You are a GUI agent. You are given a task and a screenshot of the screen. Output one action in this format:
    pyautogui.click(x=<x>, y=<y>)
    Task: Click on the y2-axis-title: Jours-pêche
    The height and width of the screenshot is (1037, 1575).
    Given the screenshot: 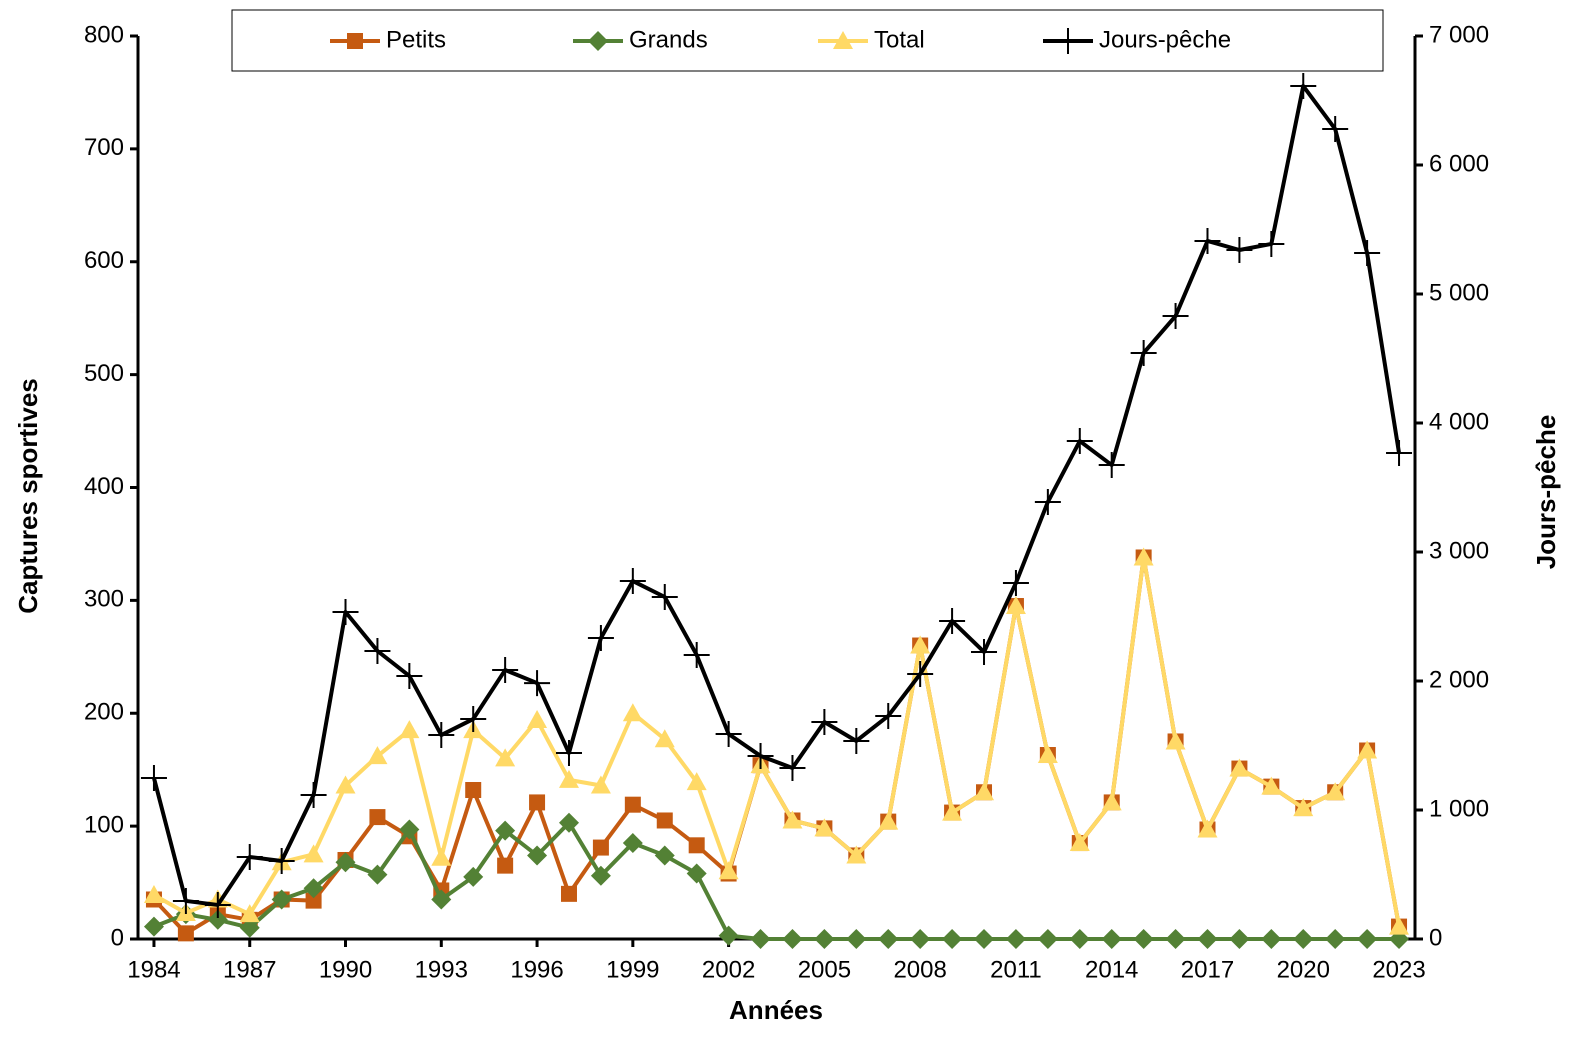 What is the action you would take?
    pyautogui.click(x=1546, y=492)
    